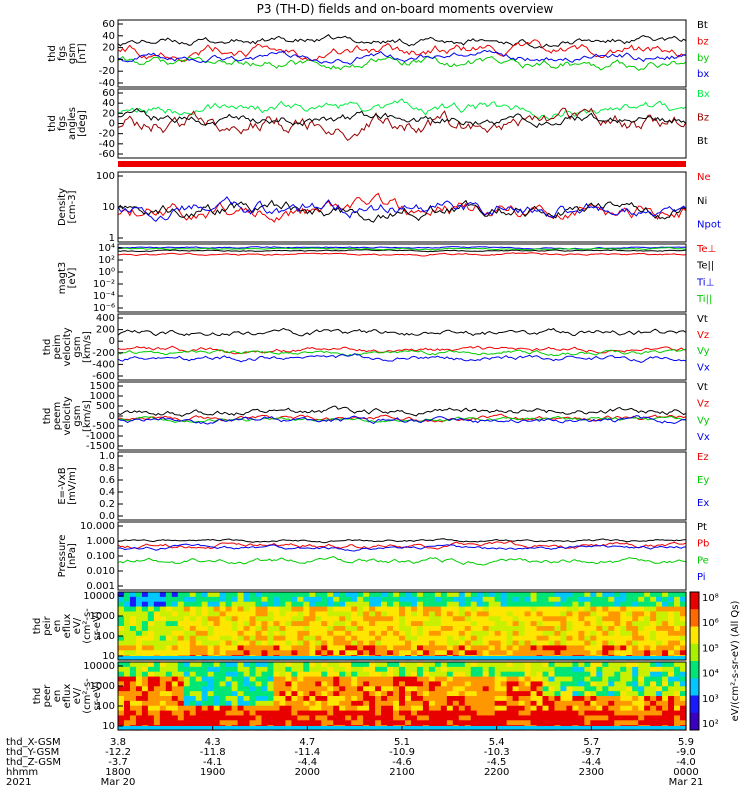  I want to click on footer-value: -10.3, so click(497, 752).